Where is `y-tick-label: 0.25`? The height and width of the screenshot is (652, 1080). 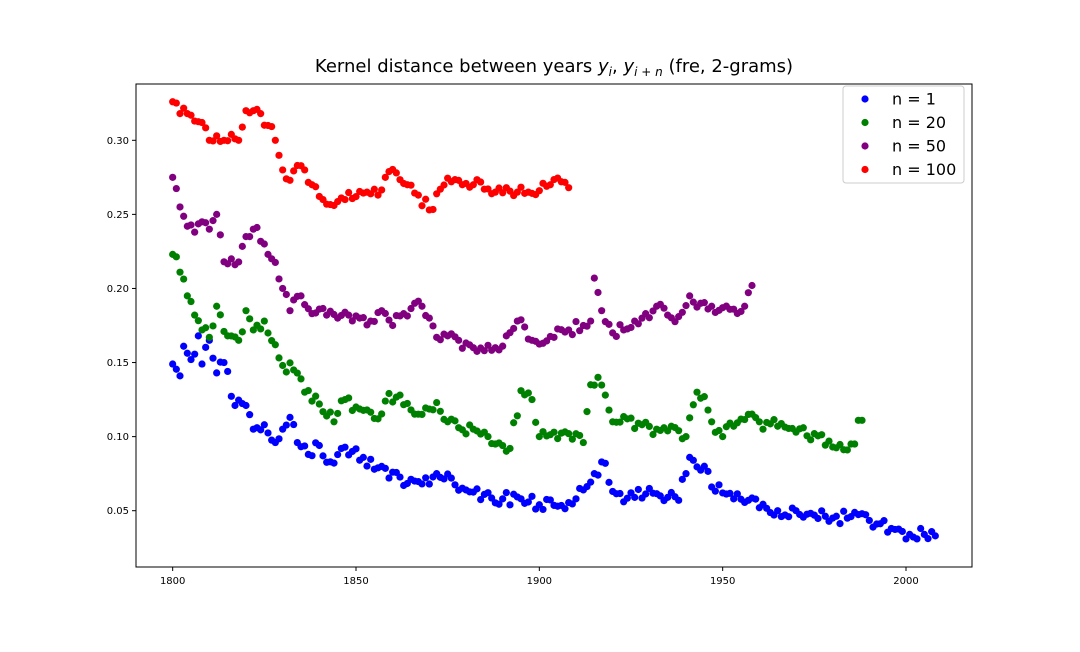
y-tick-label: 0.25 is located at coordinates (118, 215).